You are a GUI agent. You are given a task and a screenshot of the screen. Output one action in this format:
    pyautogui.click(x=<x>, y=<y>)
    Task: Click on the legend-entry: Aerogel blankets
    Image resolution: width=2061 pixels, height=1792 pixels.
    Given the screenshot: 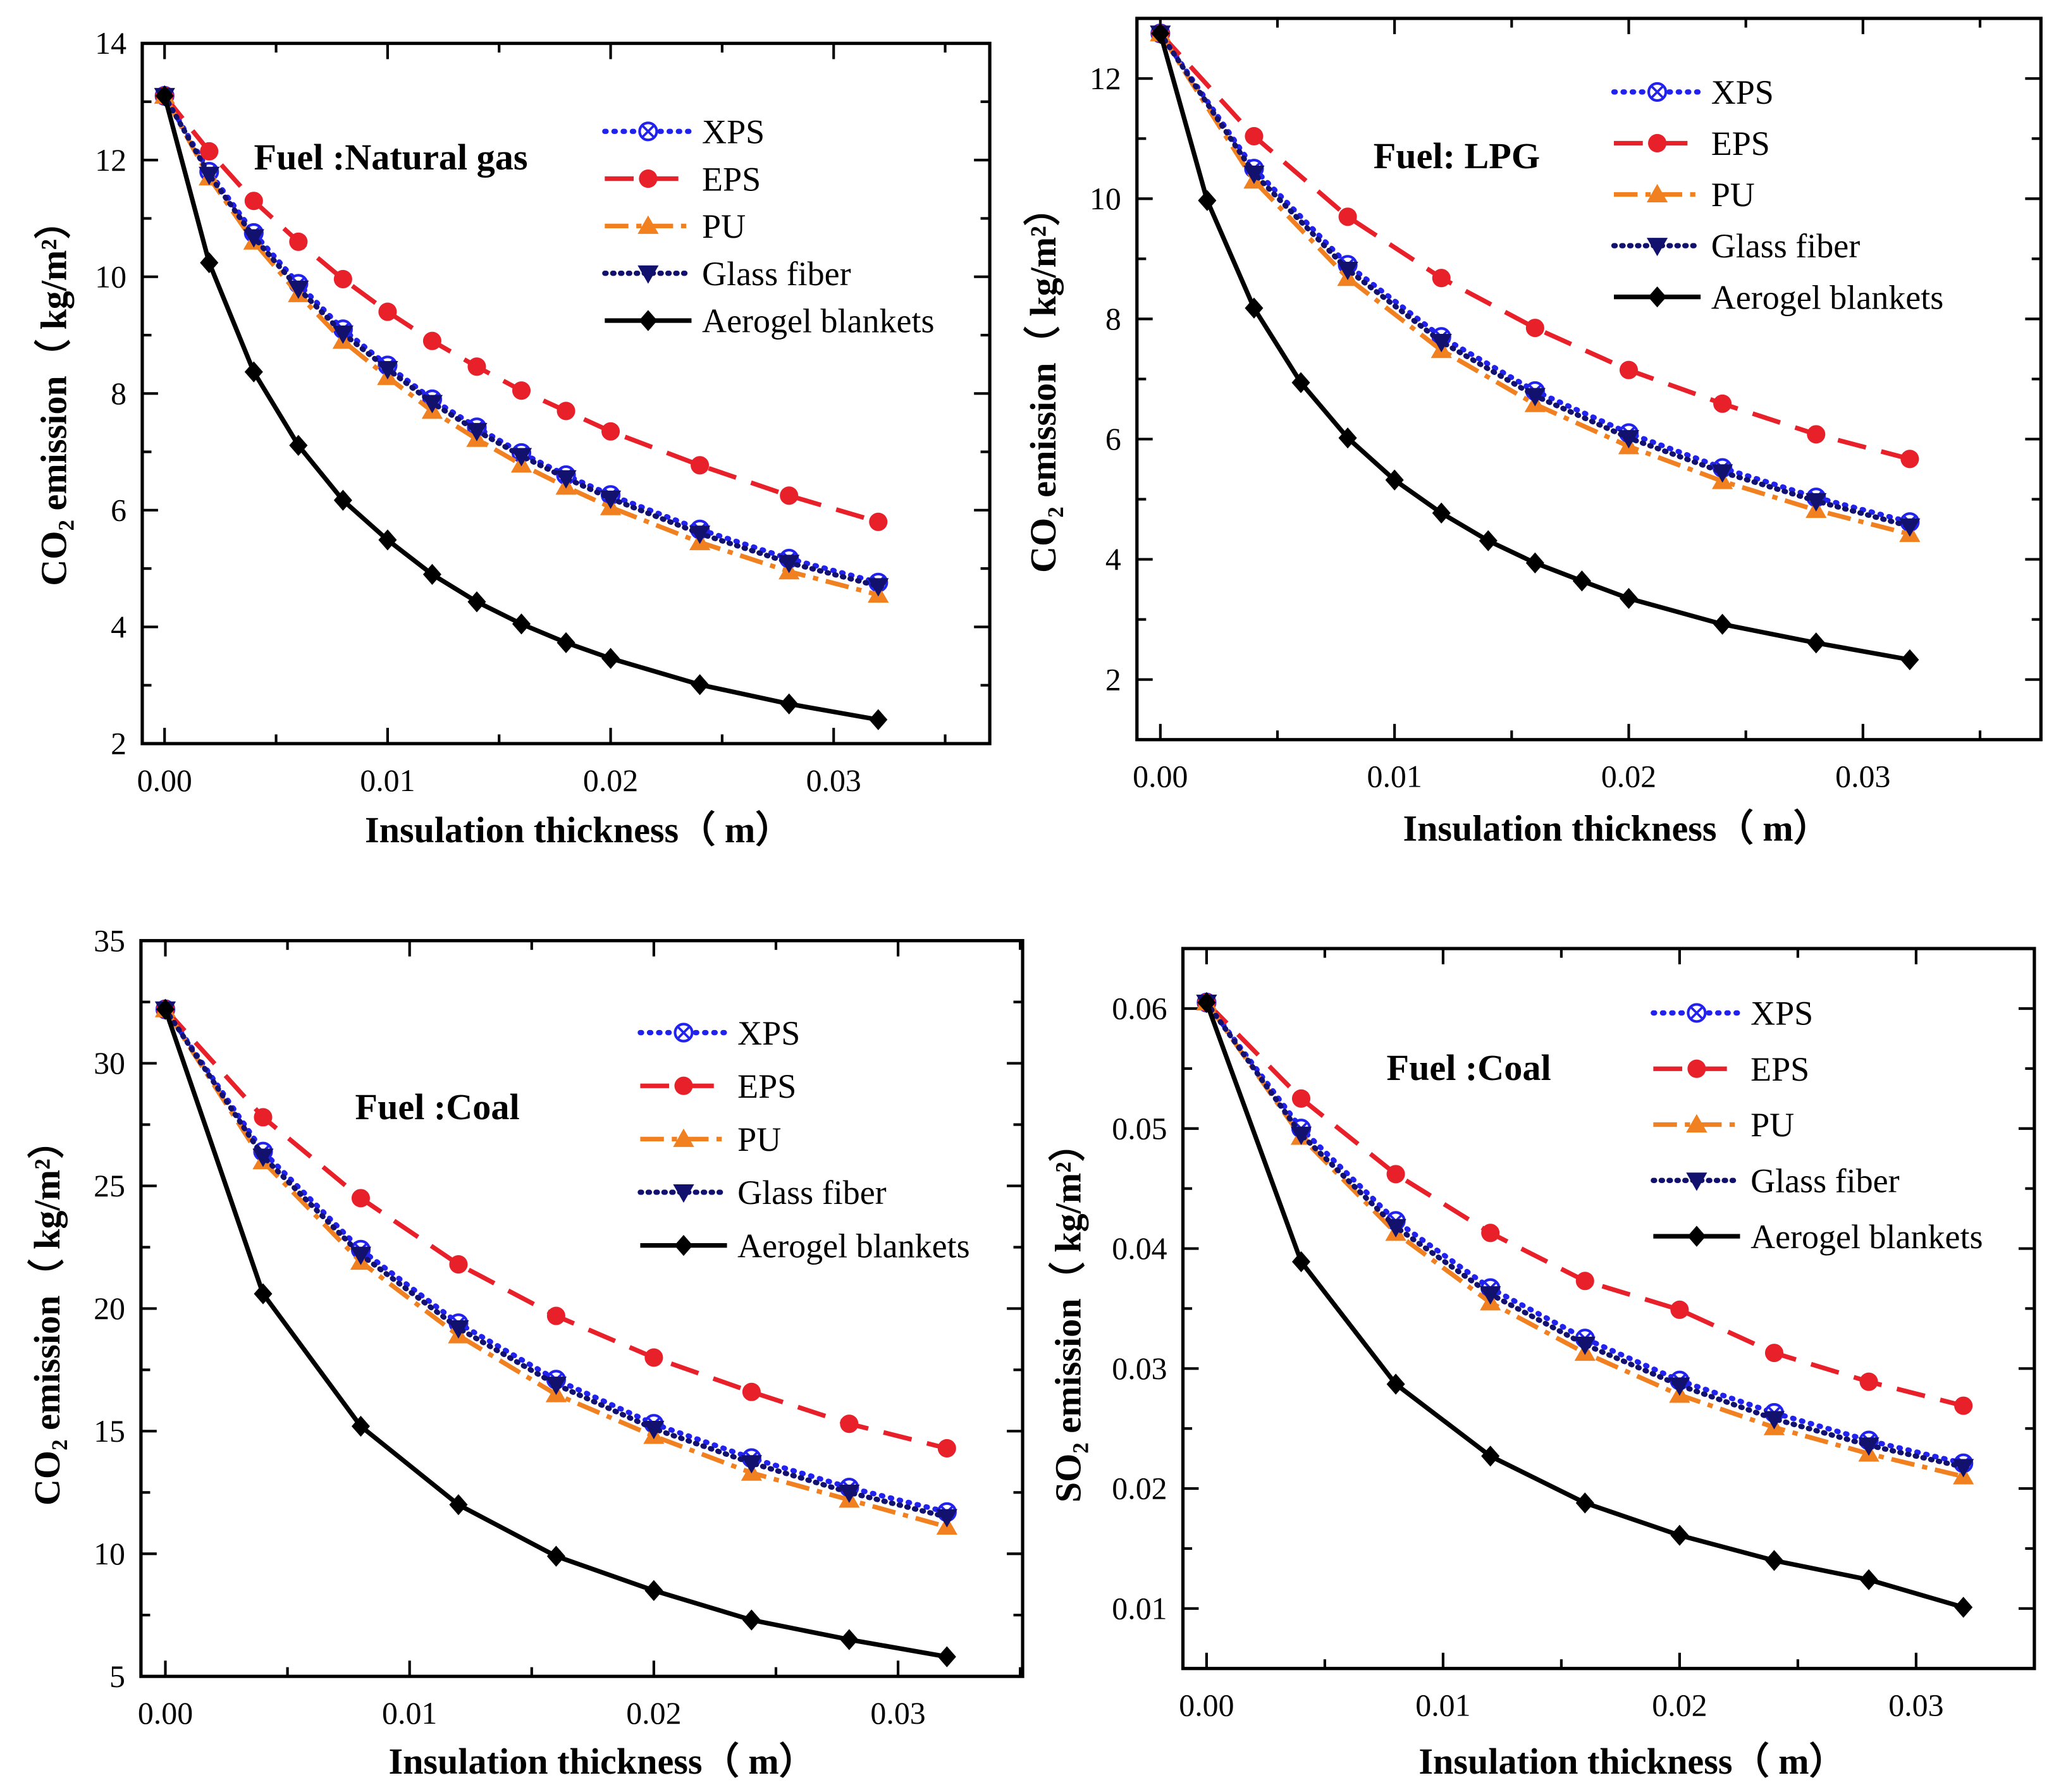 What is the action you would take?
    pyautogui.click(x=1818, y=1237)
    